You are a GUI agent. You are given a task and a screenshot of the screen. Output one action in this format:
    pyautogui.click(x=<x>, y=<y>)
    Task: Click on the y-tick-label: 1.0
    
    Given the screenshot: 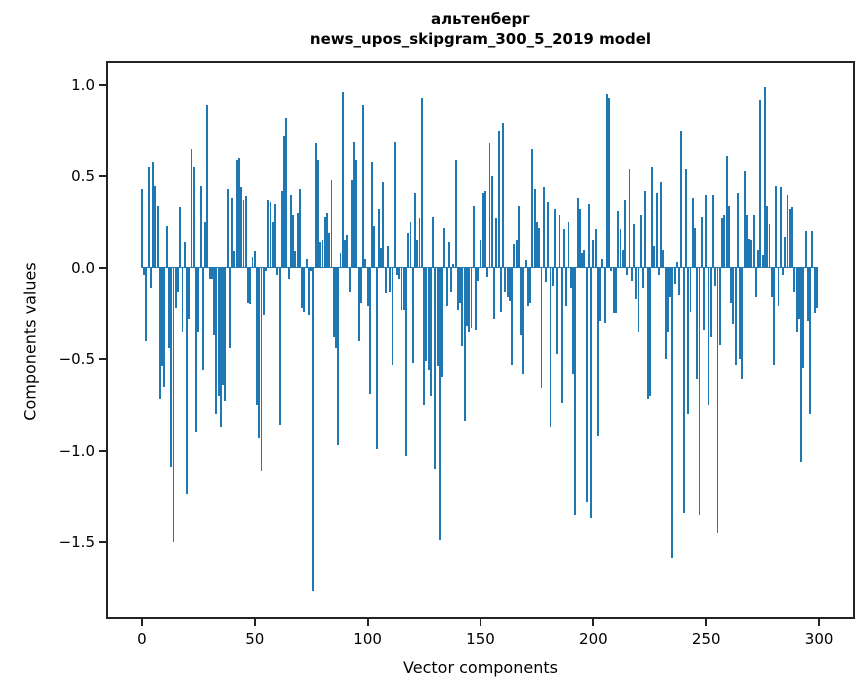 What is the action you would take?
    pyautogui.click(x=83, y=84)
    